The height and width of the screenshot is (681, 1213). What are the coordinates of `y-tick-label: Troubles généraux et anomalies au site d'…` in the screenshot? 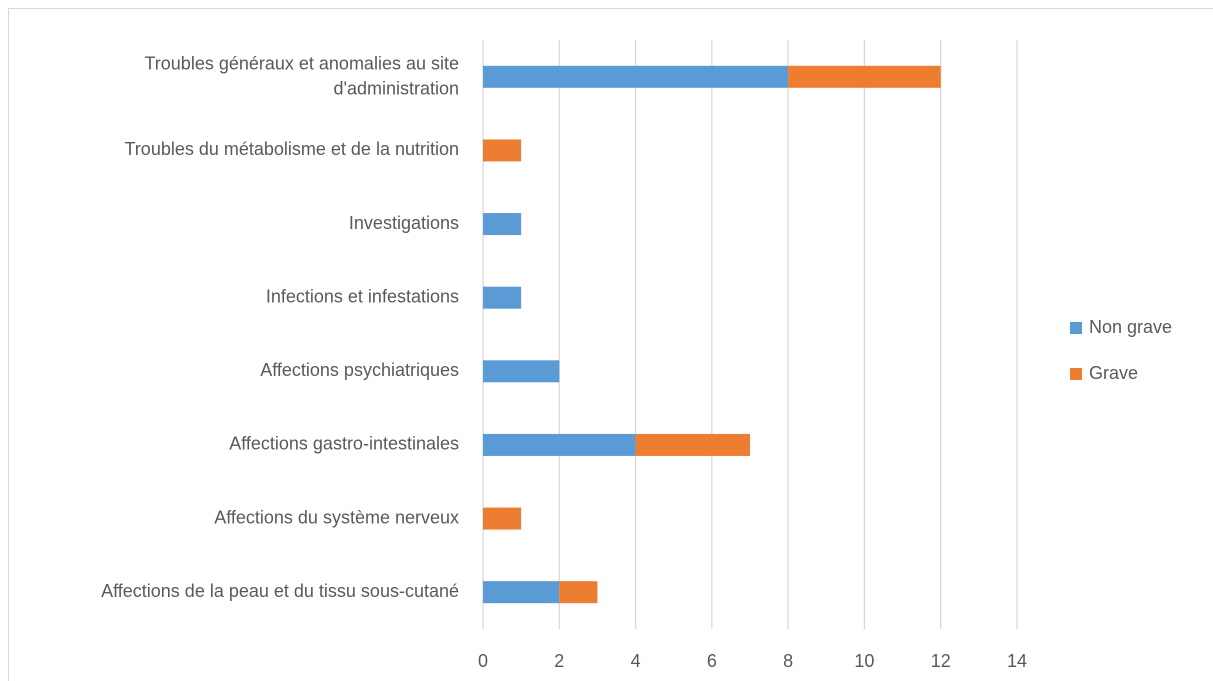 It's located at (301, 75).